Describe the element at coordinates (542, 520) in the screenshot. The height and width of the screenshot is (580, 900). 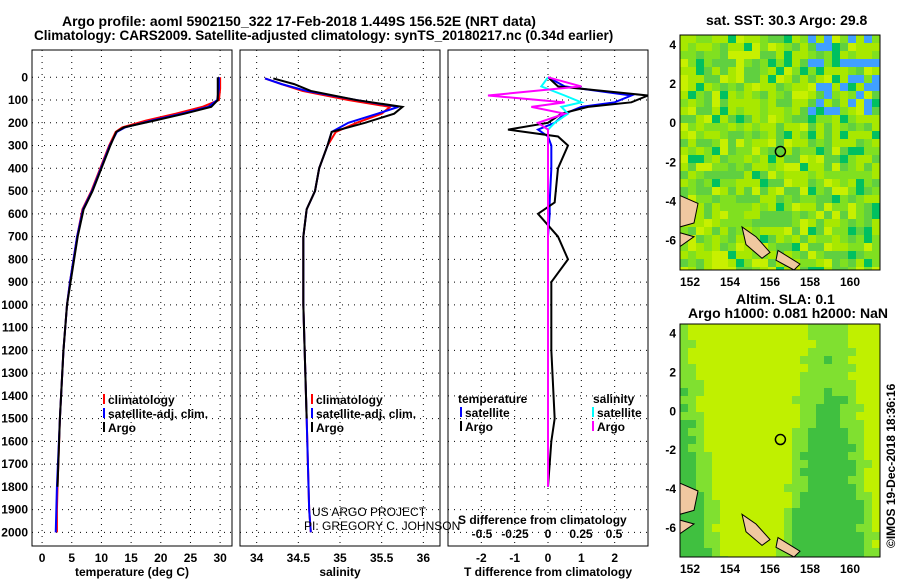
I see `x2-axis-label: S difference from climatology` at that location.